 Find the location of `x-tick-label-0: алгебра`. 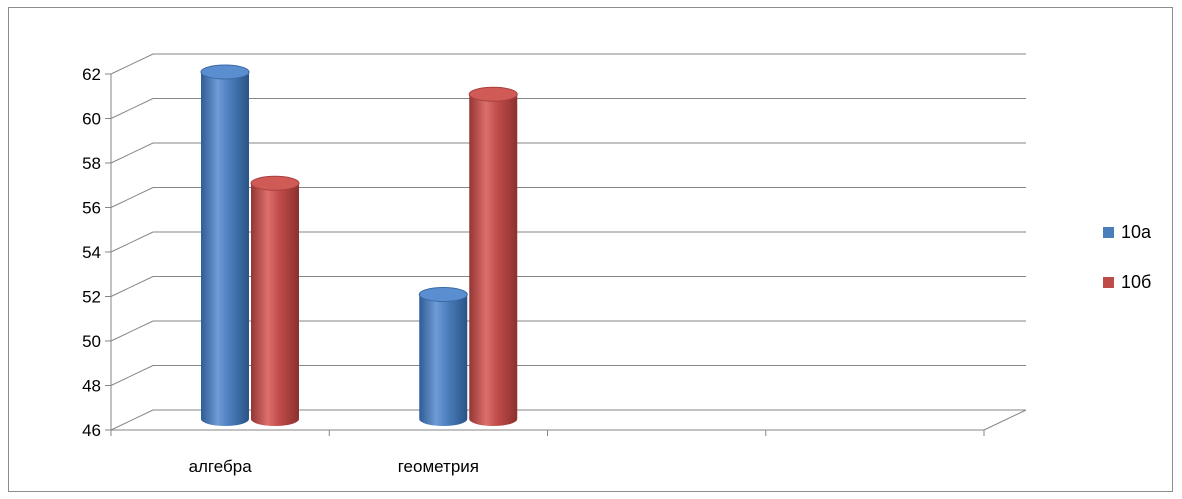

x-tick-label-0: алгебра is located at coordinates (221, 466).